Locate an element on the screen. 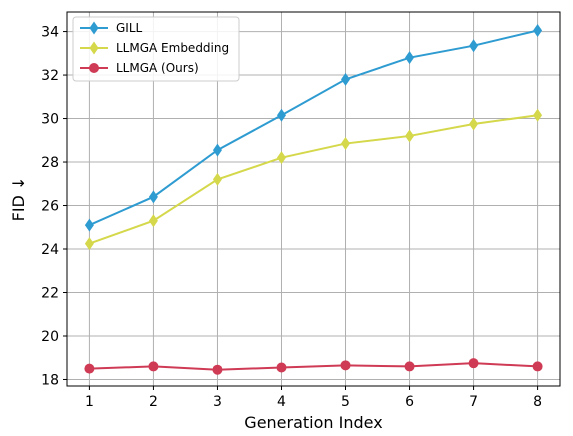 This screenshot has width=573, height=436. legend: GILL LLMGA Embedding LLMGA (Ours) is located at coordinates (156, 49).